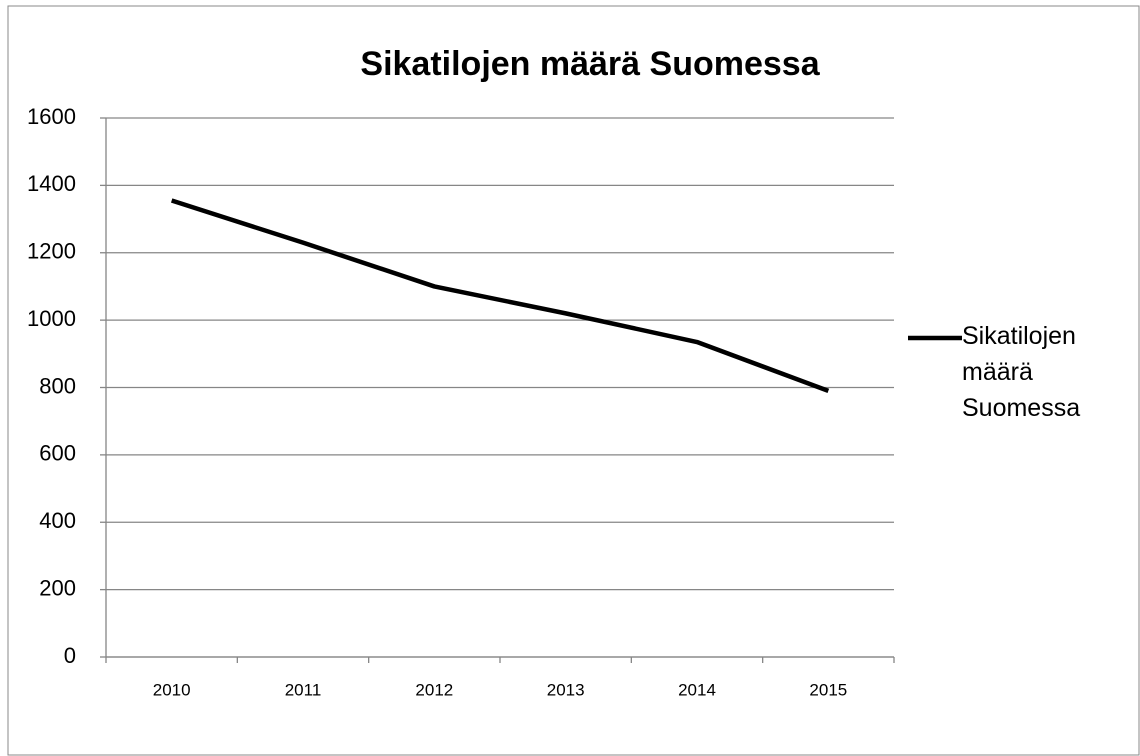 The height and width of the screenshot is (756, 1140). What do you see at coordinates (500, 295) in the screenshot?
I see `series-line` at bounding box center [500, 295].